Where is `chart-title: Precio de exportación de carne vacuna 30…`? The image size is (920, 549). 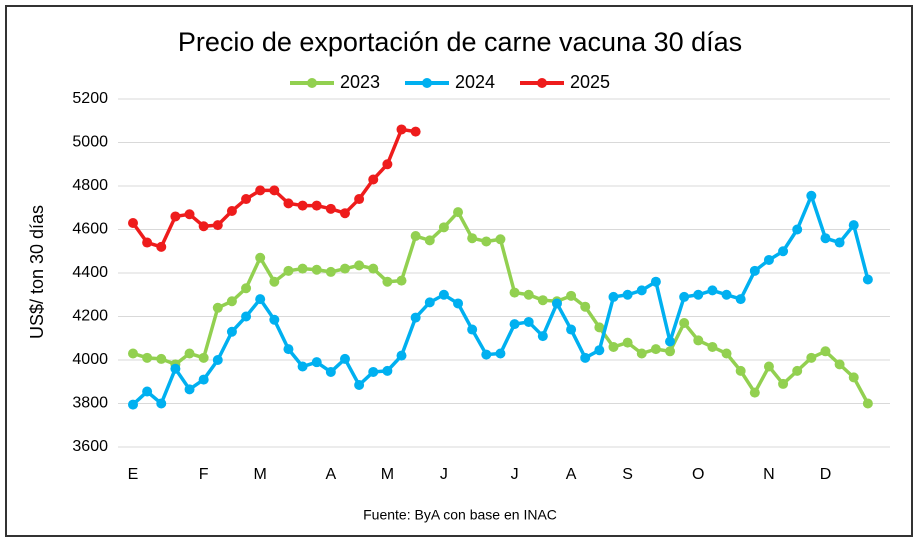
chart-title: Precio de exportación de carne vacuna 30… is located at coordinates (460, 42).